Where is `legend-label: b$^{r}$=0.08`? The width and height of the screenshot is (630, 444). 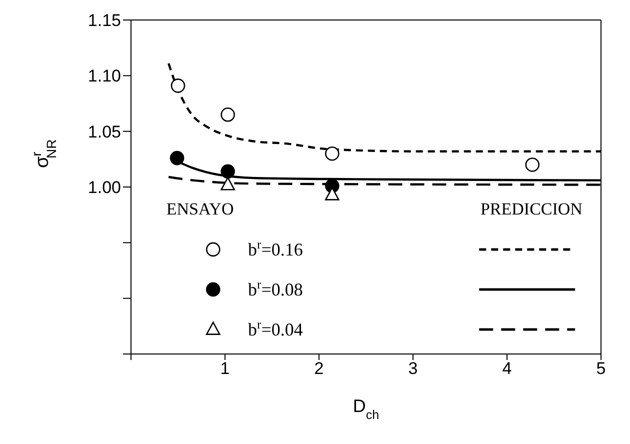 legend-label: b$^{r}$=0.08 is located at coordinates (275, 288).